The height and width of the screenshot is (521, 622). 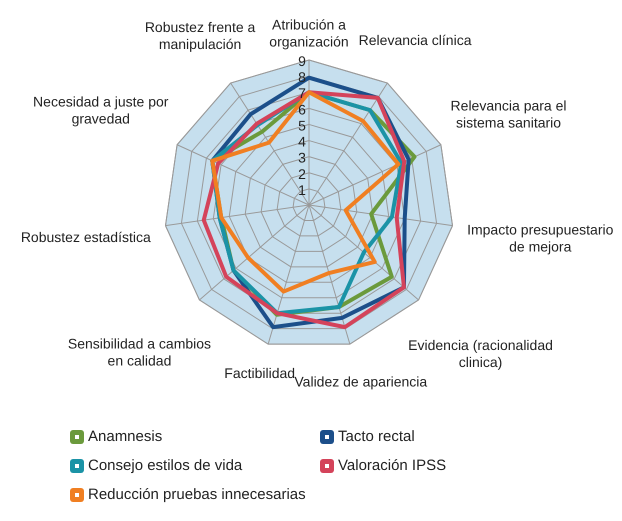 I want to click on spoke-label: Atribución a organización, so click(x=309, y=33).